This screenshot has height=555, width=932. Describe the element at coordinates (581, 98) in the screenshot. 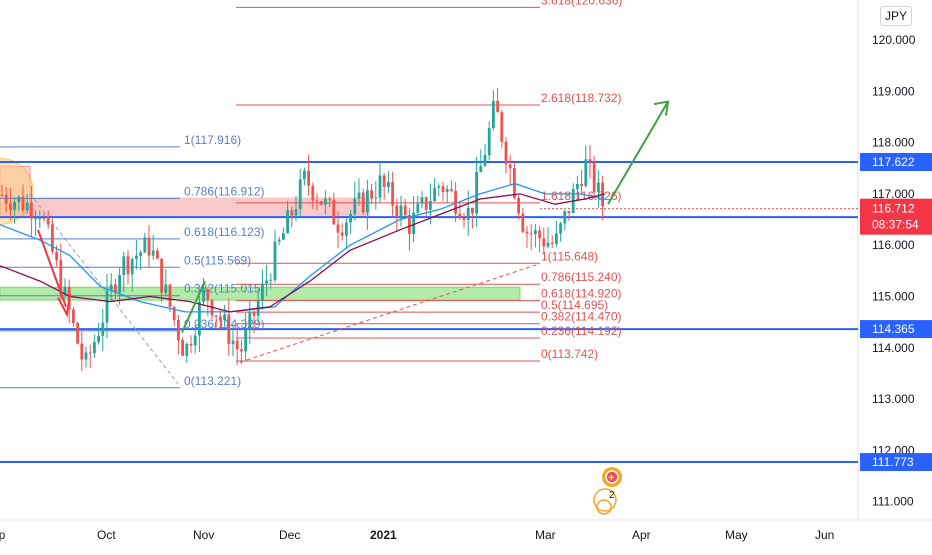

I see `fib-red-label: 2.618(118.732)` at that location.